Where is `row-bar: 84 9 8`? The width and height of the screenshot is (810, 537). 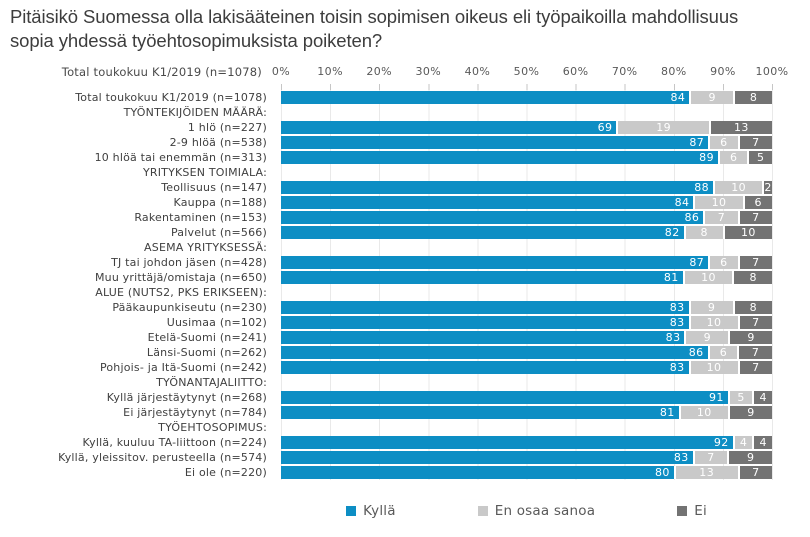
row-bar: 84 9 8 is located at coordinates (526, 97).